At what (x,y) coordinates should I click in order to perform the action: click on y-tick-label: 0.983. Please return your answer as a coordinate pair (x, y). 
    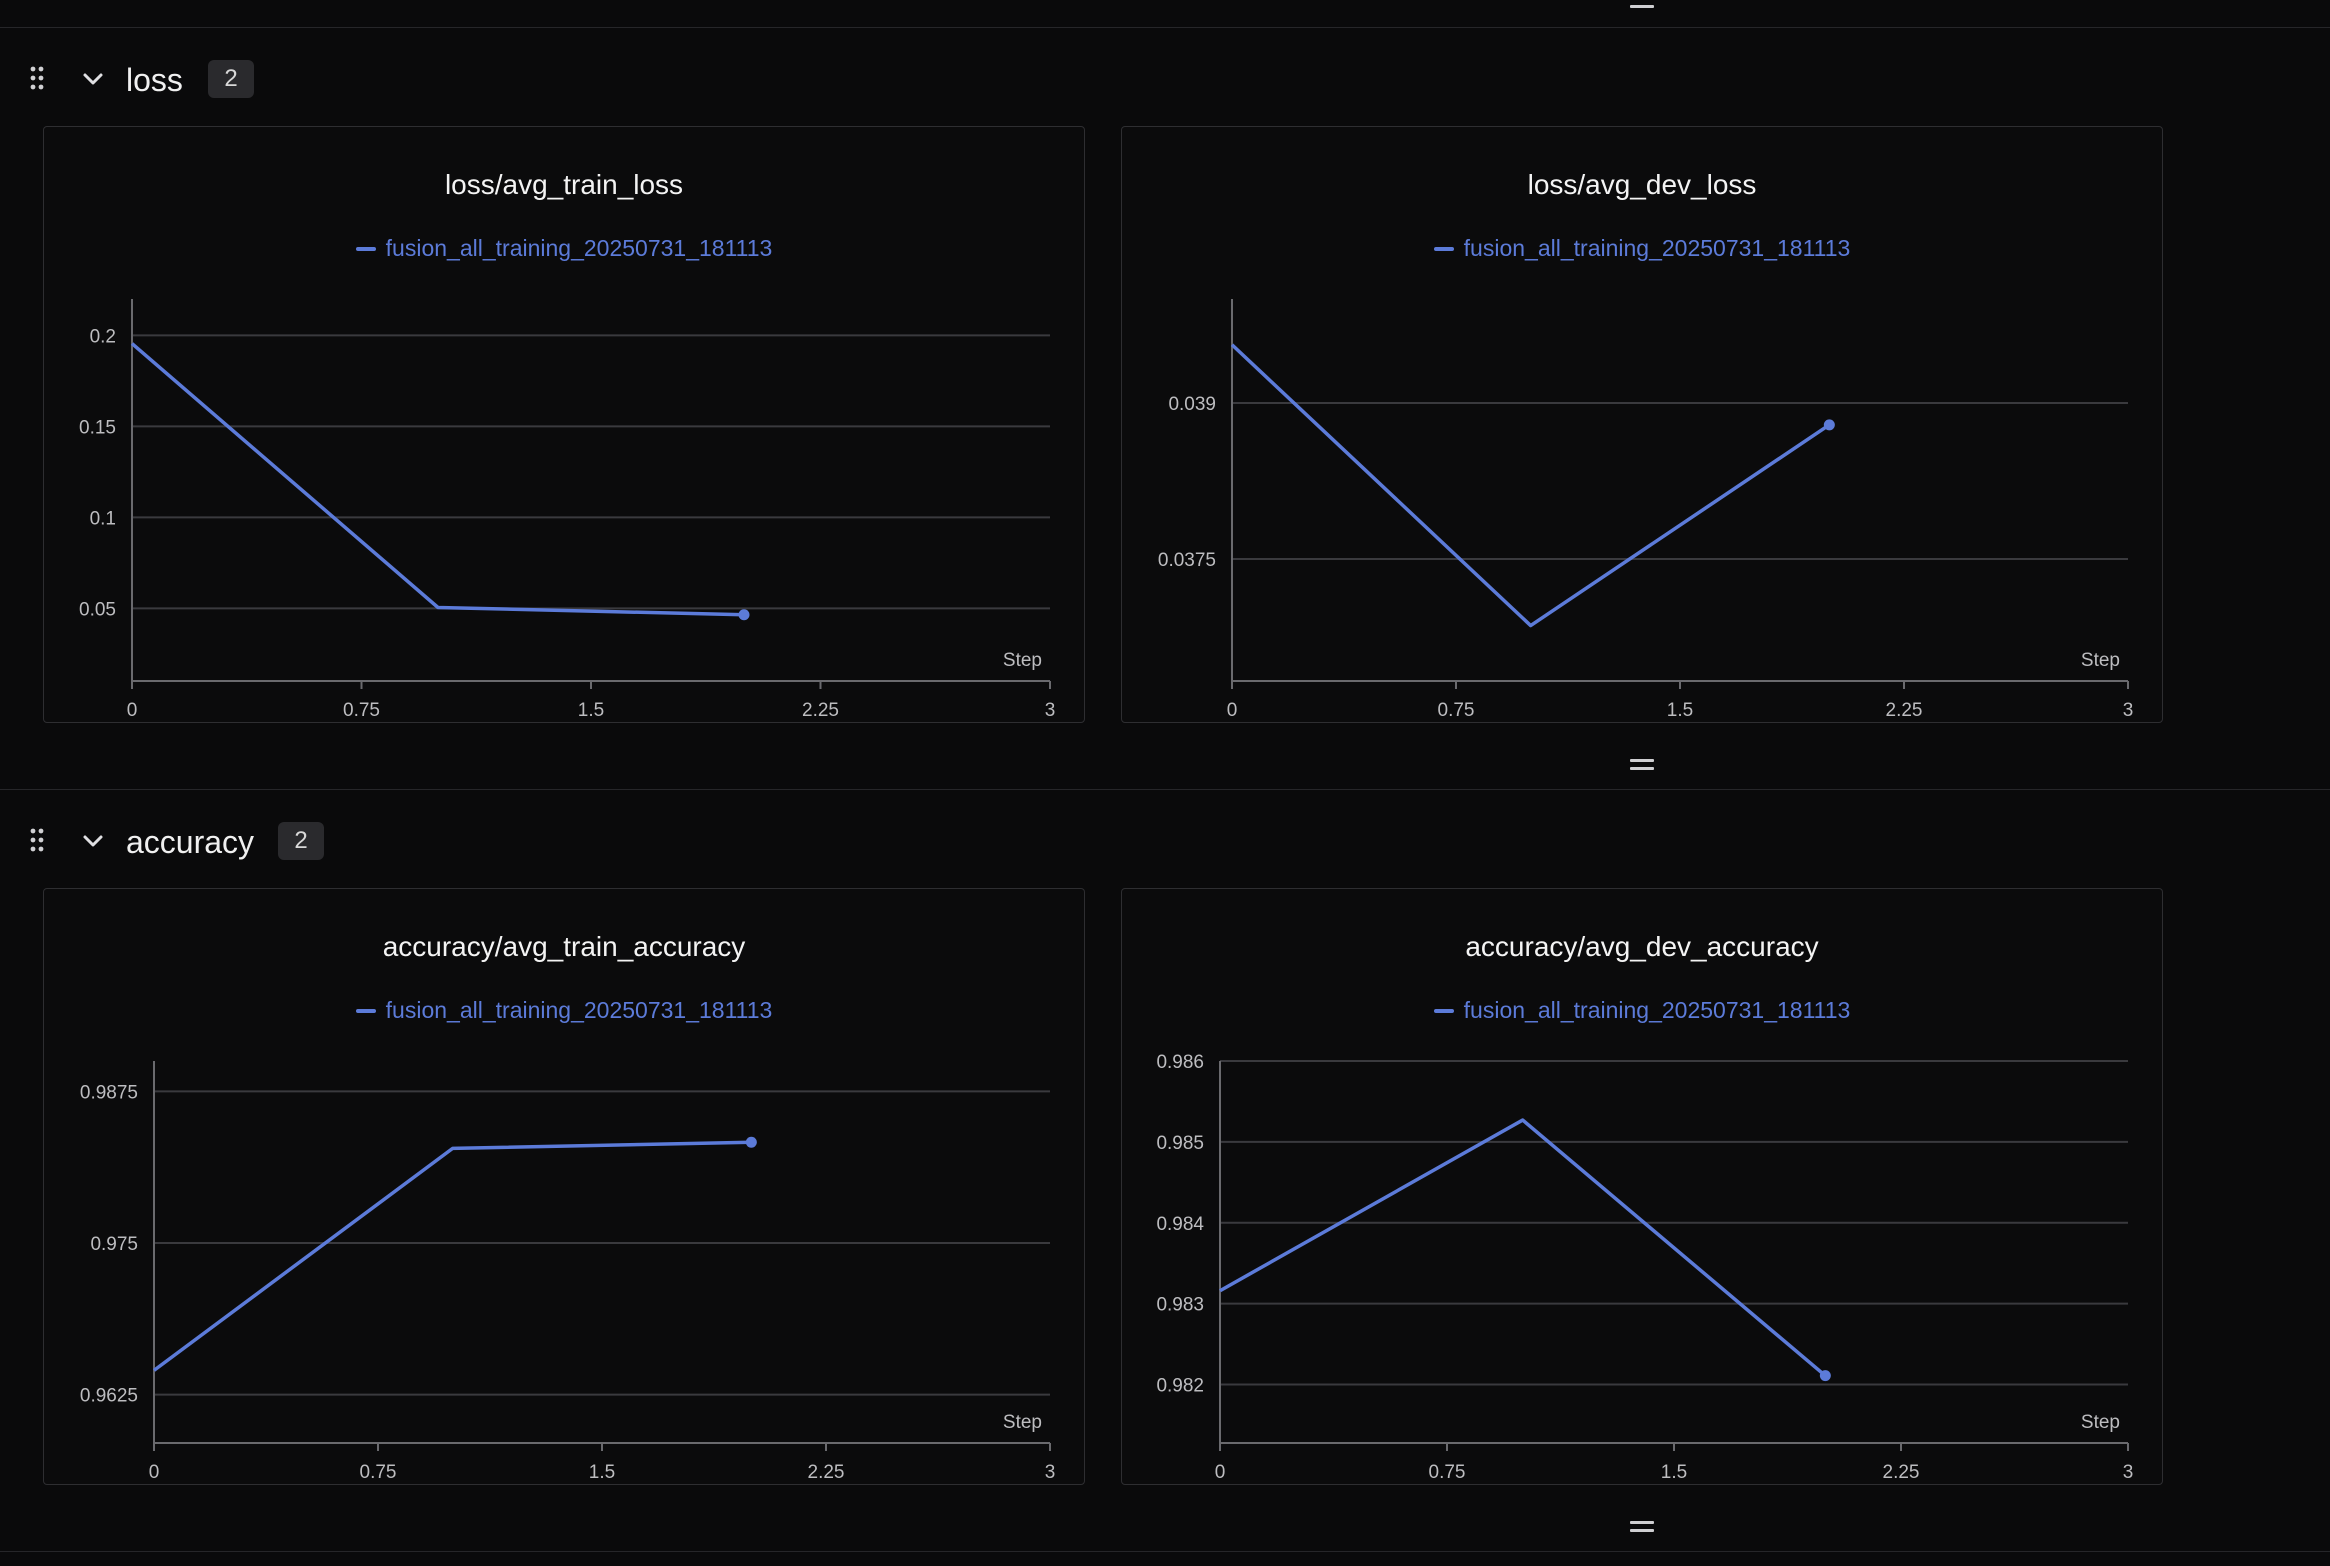
    Looking at the image, I should click on (1180, 1305).